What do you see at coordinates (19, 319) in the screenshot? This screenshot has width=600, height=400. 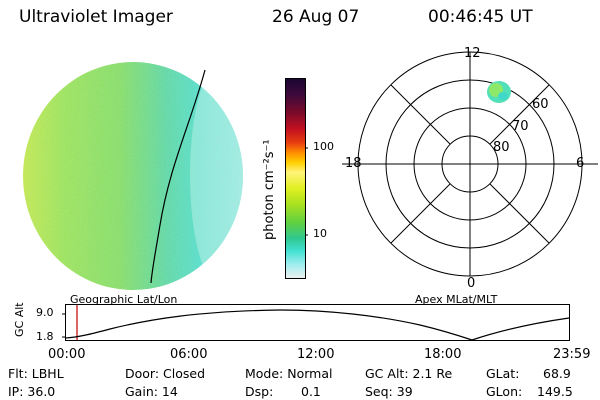 I see `altitude-ylabel: GC Alt` at bounding box center [19, 319].